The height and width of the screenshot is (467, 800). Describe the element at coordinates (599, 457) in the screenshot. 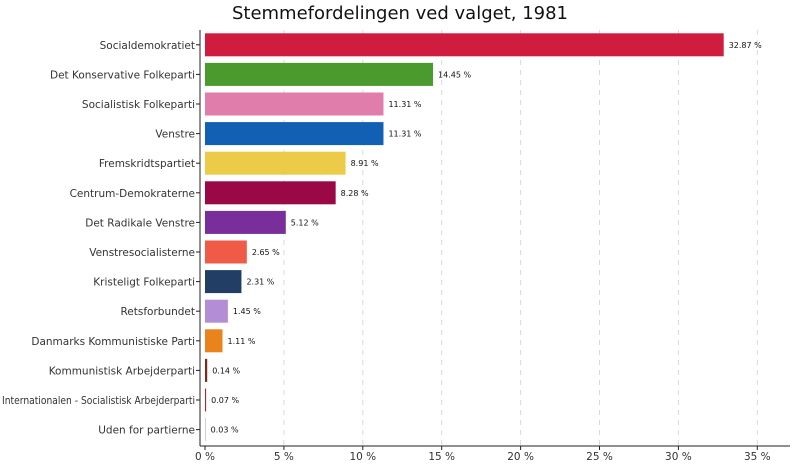

I see `x-tick-label: 25 %` at that location.